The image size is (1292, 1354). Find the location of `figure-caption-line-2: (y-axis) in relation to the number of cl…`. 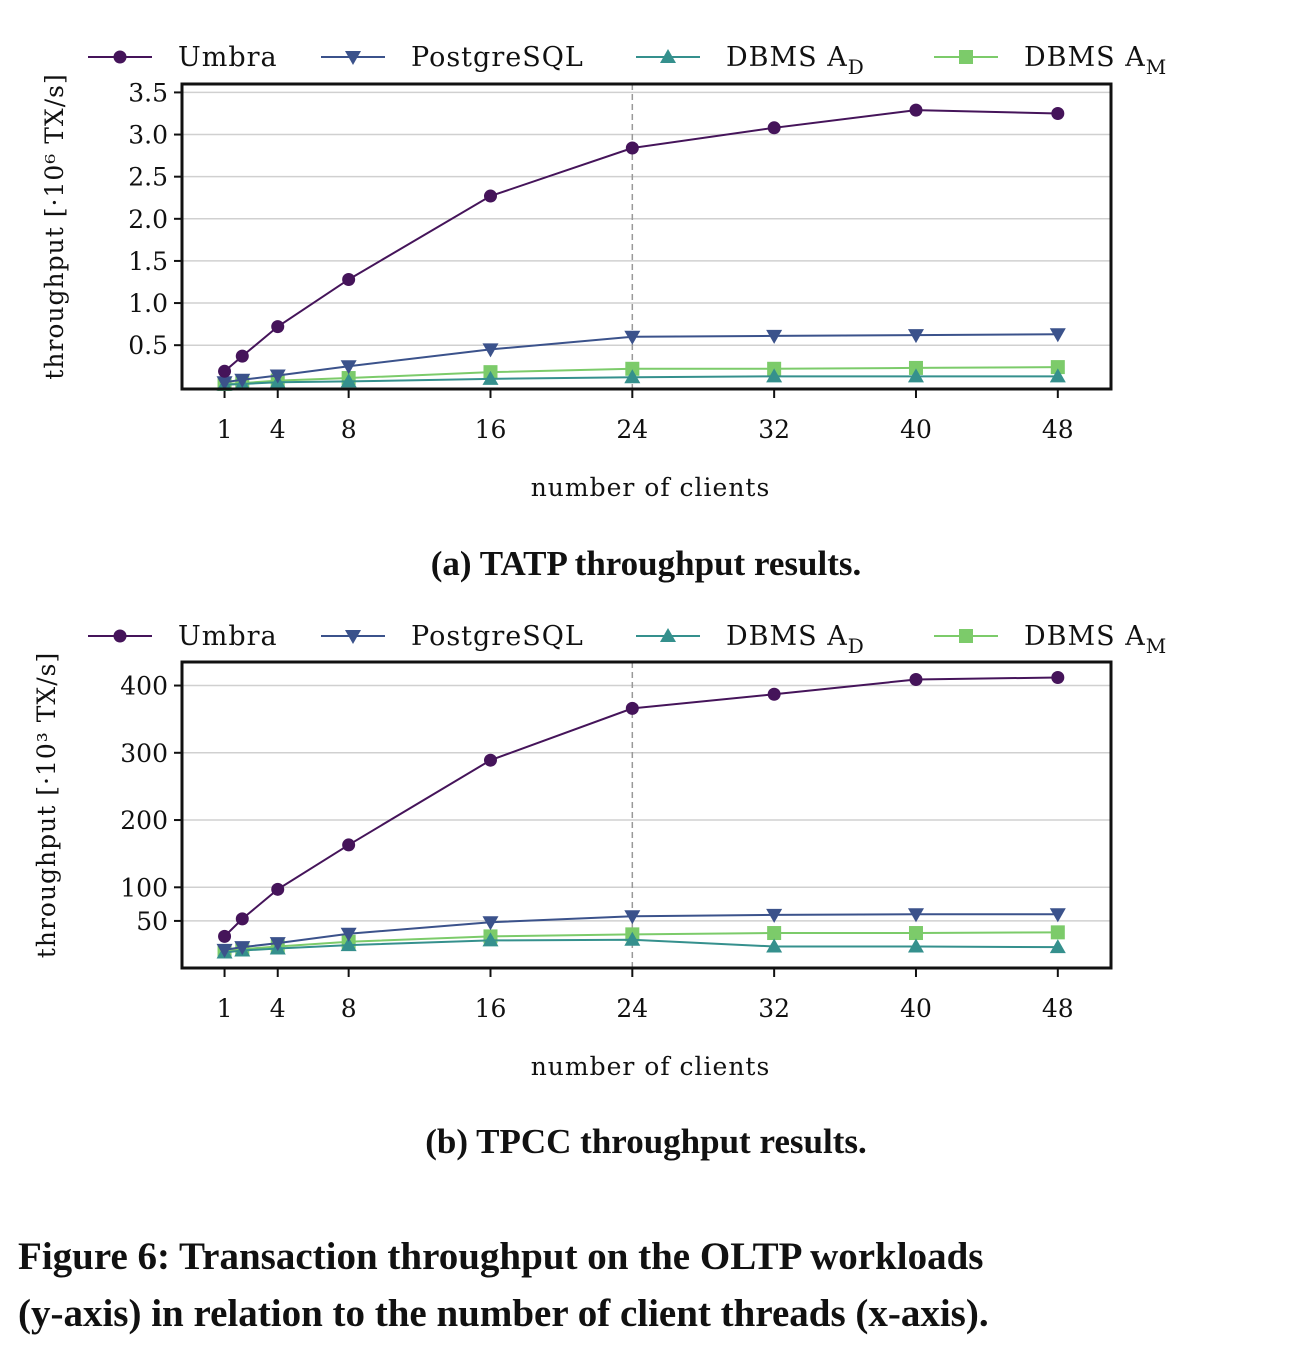

figure-caption-line-2: (y-axis) in relation to the number of cl… is located at coordinates (503, 1313).